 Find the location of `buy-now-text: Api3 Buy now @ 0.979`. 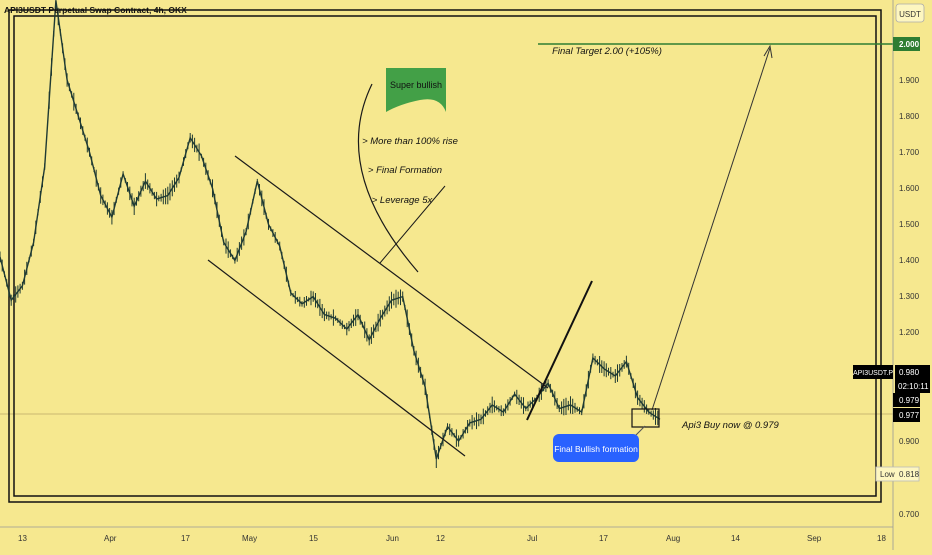

buy-now-text: Api3 Buy now @ 0.979 is located at coordinates (730, 425).